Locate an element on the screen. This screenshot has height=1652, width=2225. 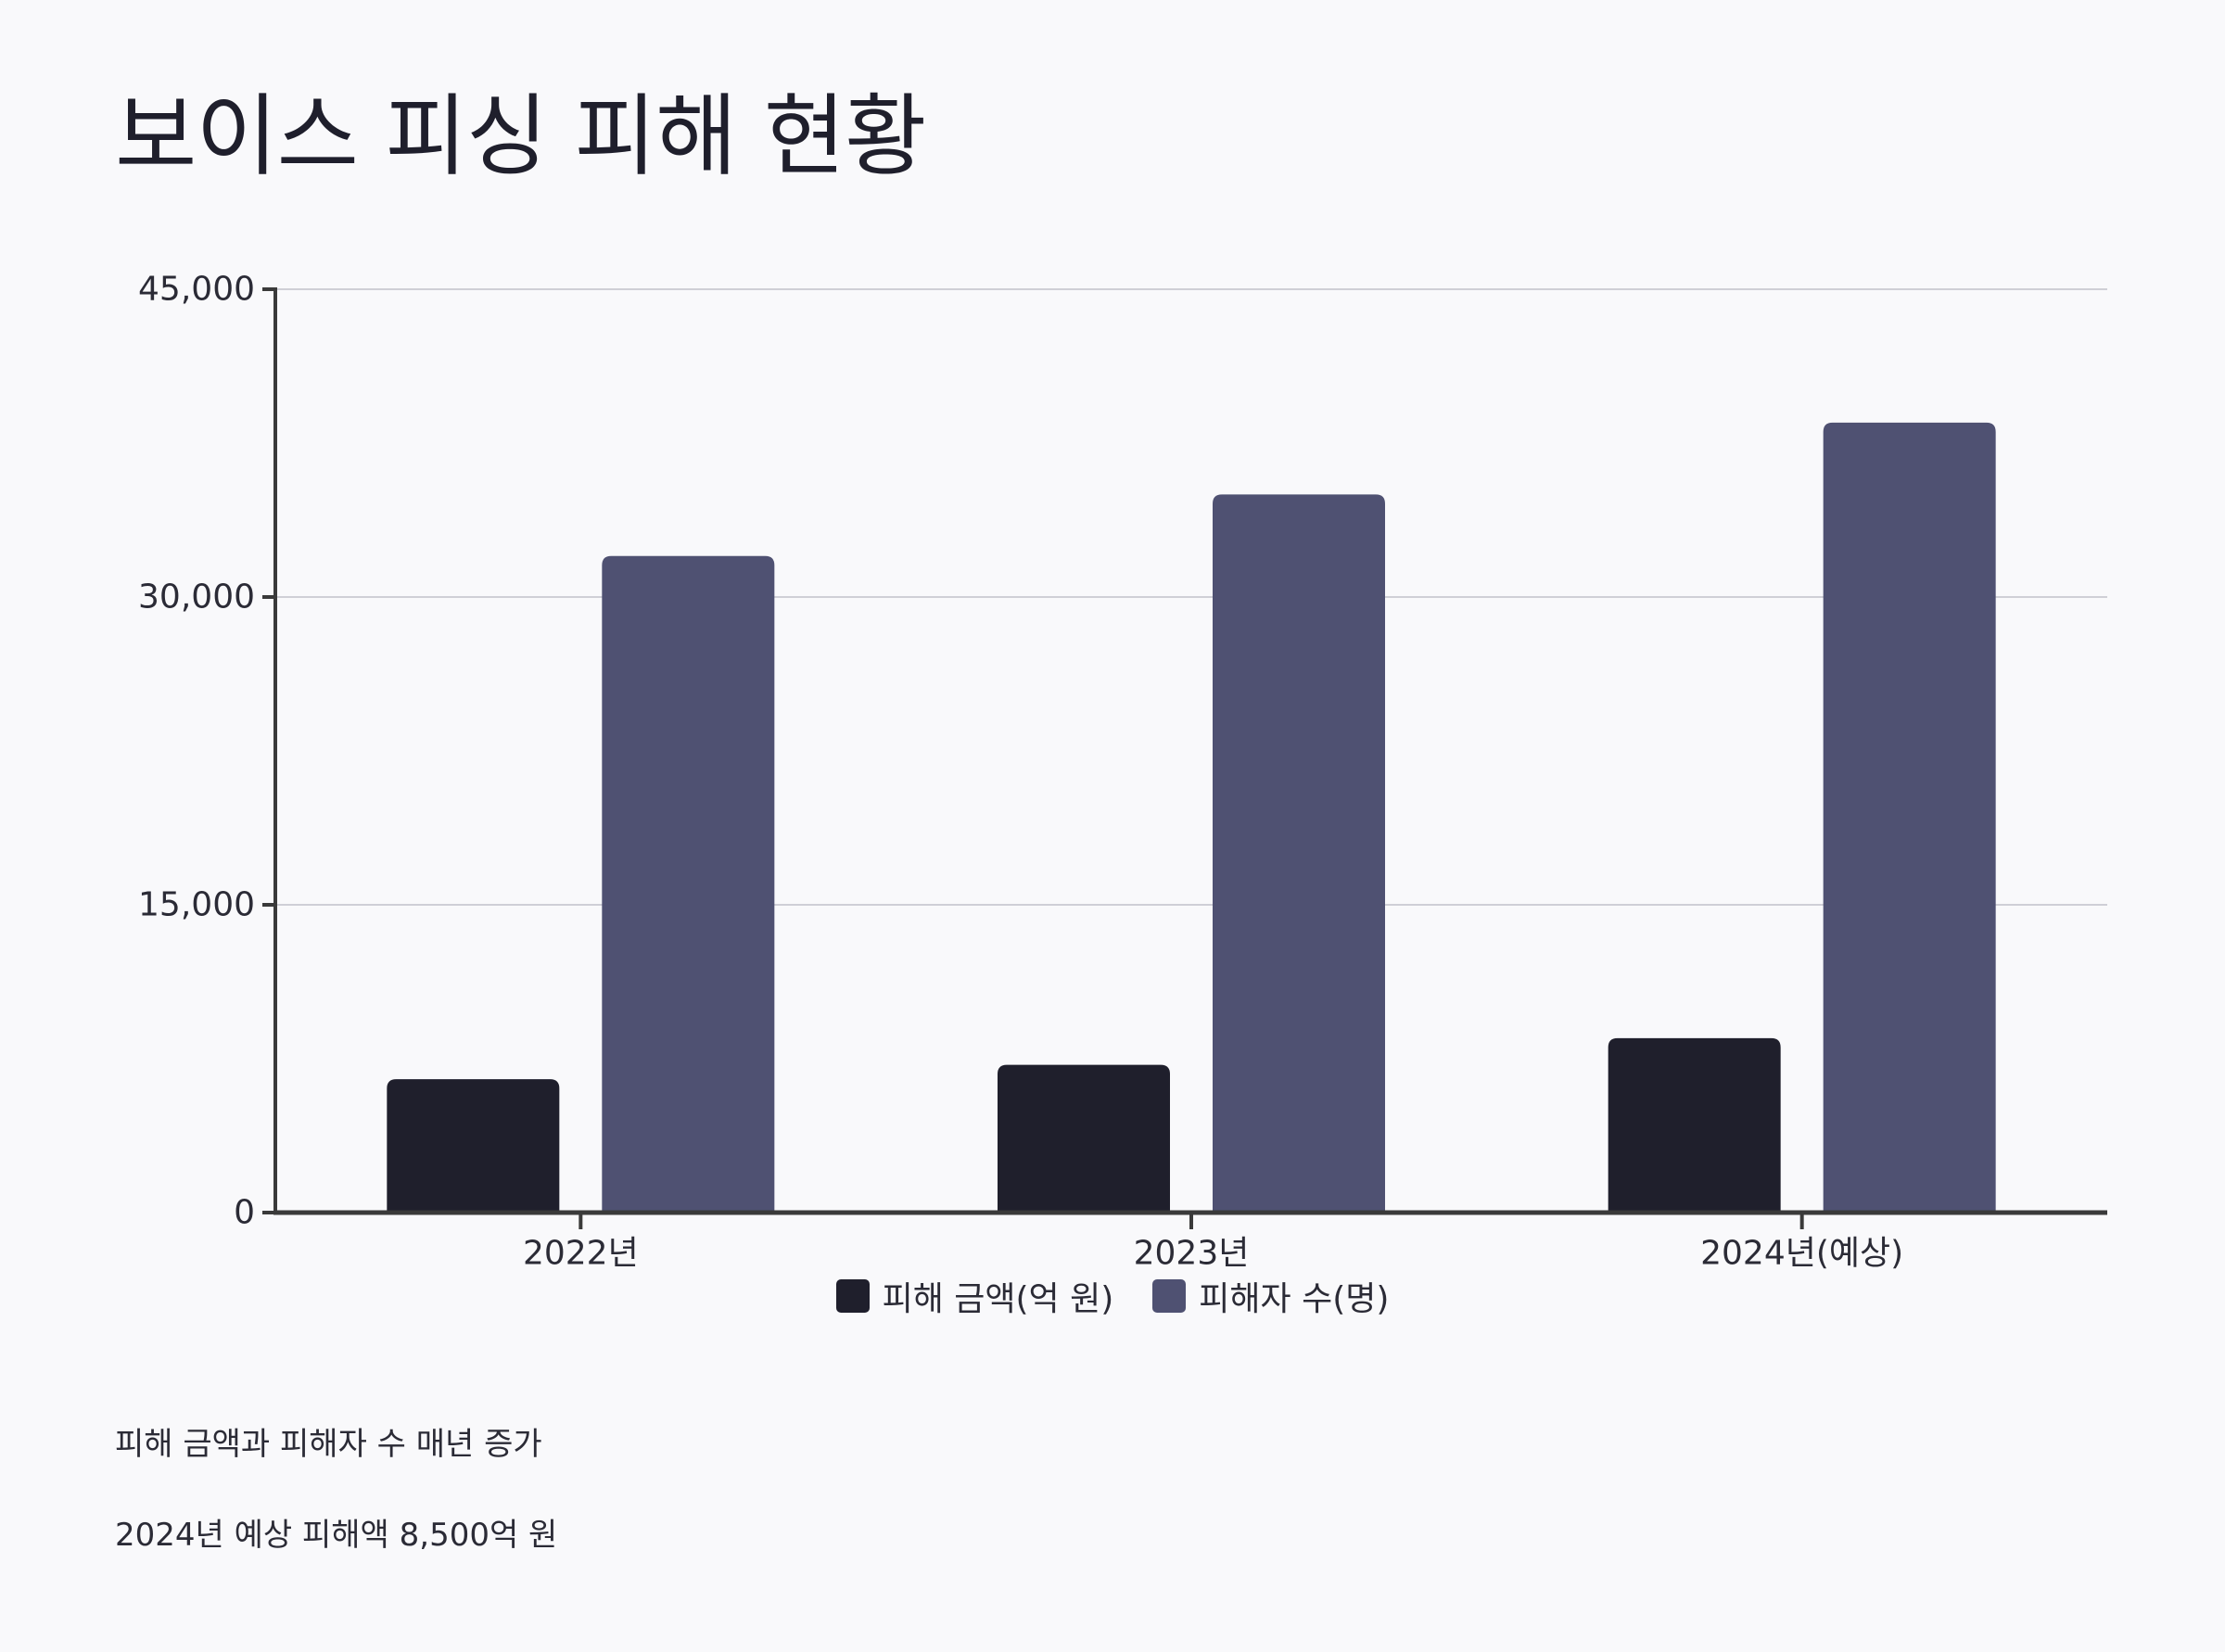
y-tick-label-0: 0 is located at coordinates (245, 1213).